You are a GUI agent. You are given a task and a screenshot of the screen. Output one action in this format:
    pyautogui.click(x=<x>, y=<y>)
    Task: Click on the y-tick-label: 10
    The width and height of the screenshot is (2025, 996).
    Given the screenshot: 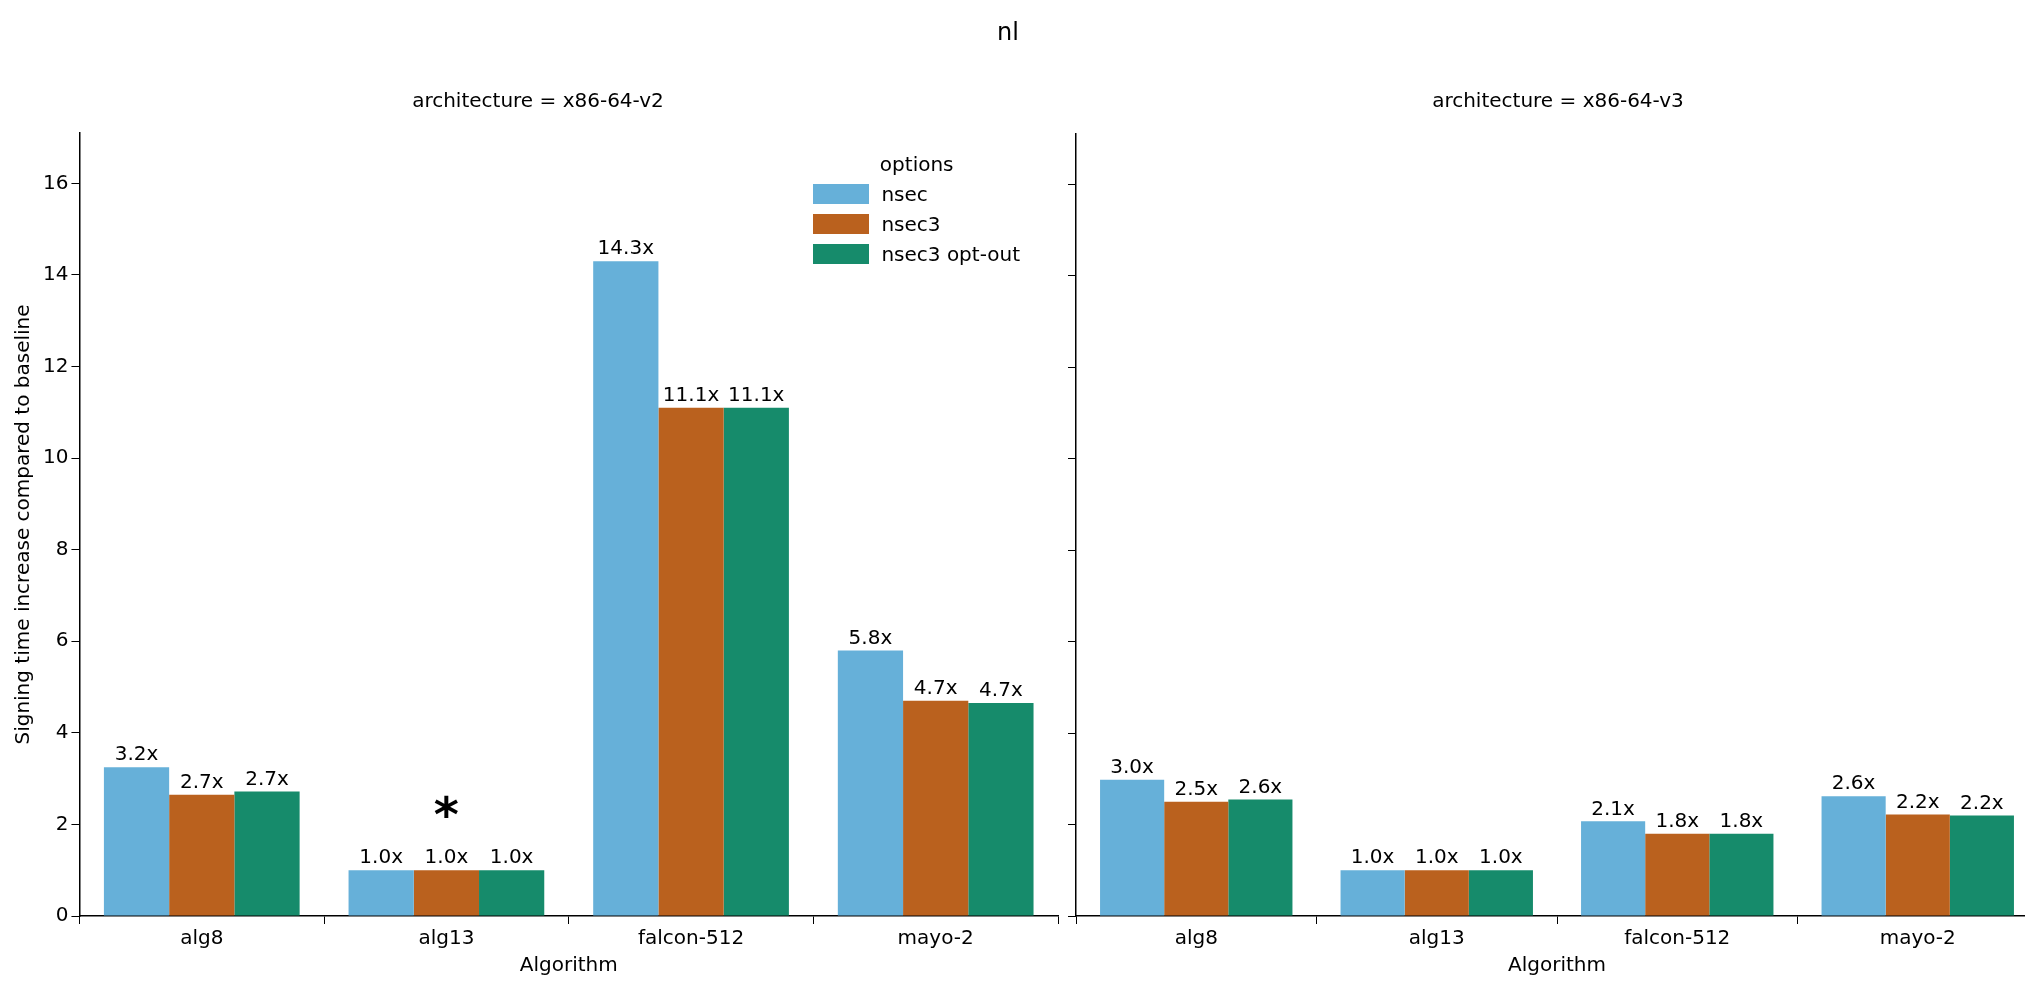 What is the action you would take?
    pyautogui.click(x=56, y=456)
    